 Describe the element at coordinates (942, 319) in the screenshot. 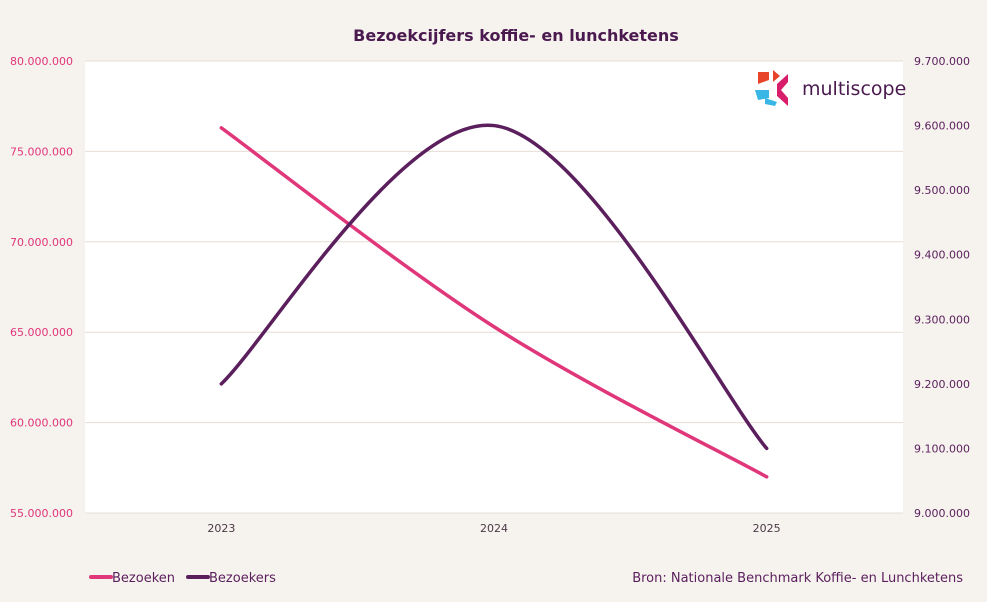

I see `right-tick-label: 9.300.000` at that location.